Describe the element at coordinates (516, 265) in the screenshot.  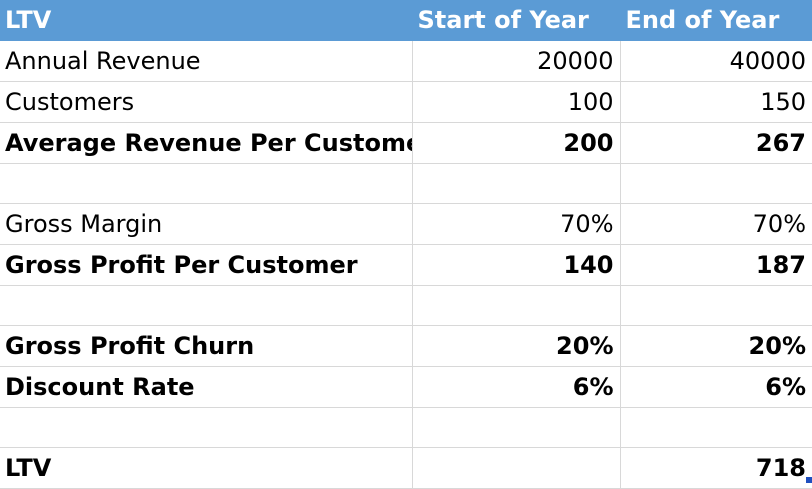
I see `start-value-cell: 140` at that location.